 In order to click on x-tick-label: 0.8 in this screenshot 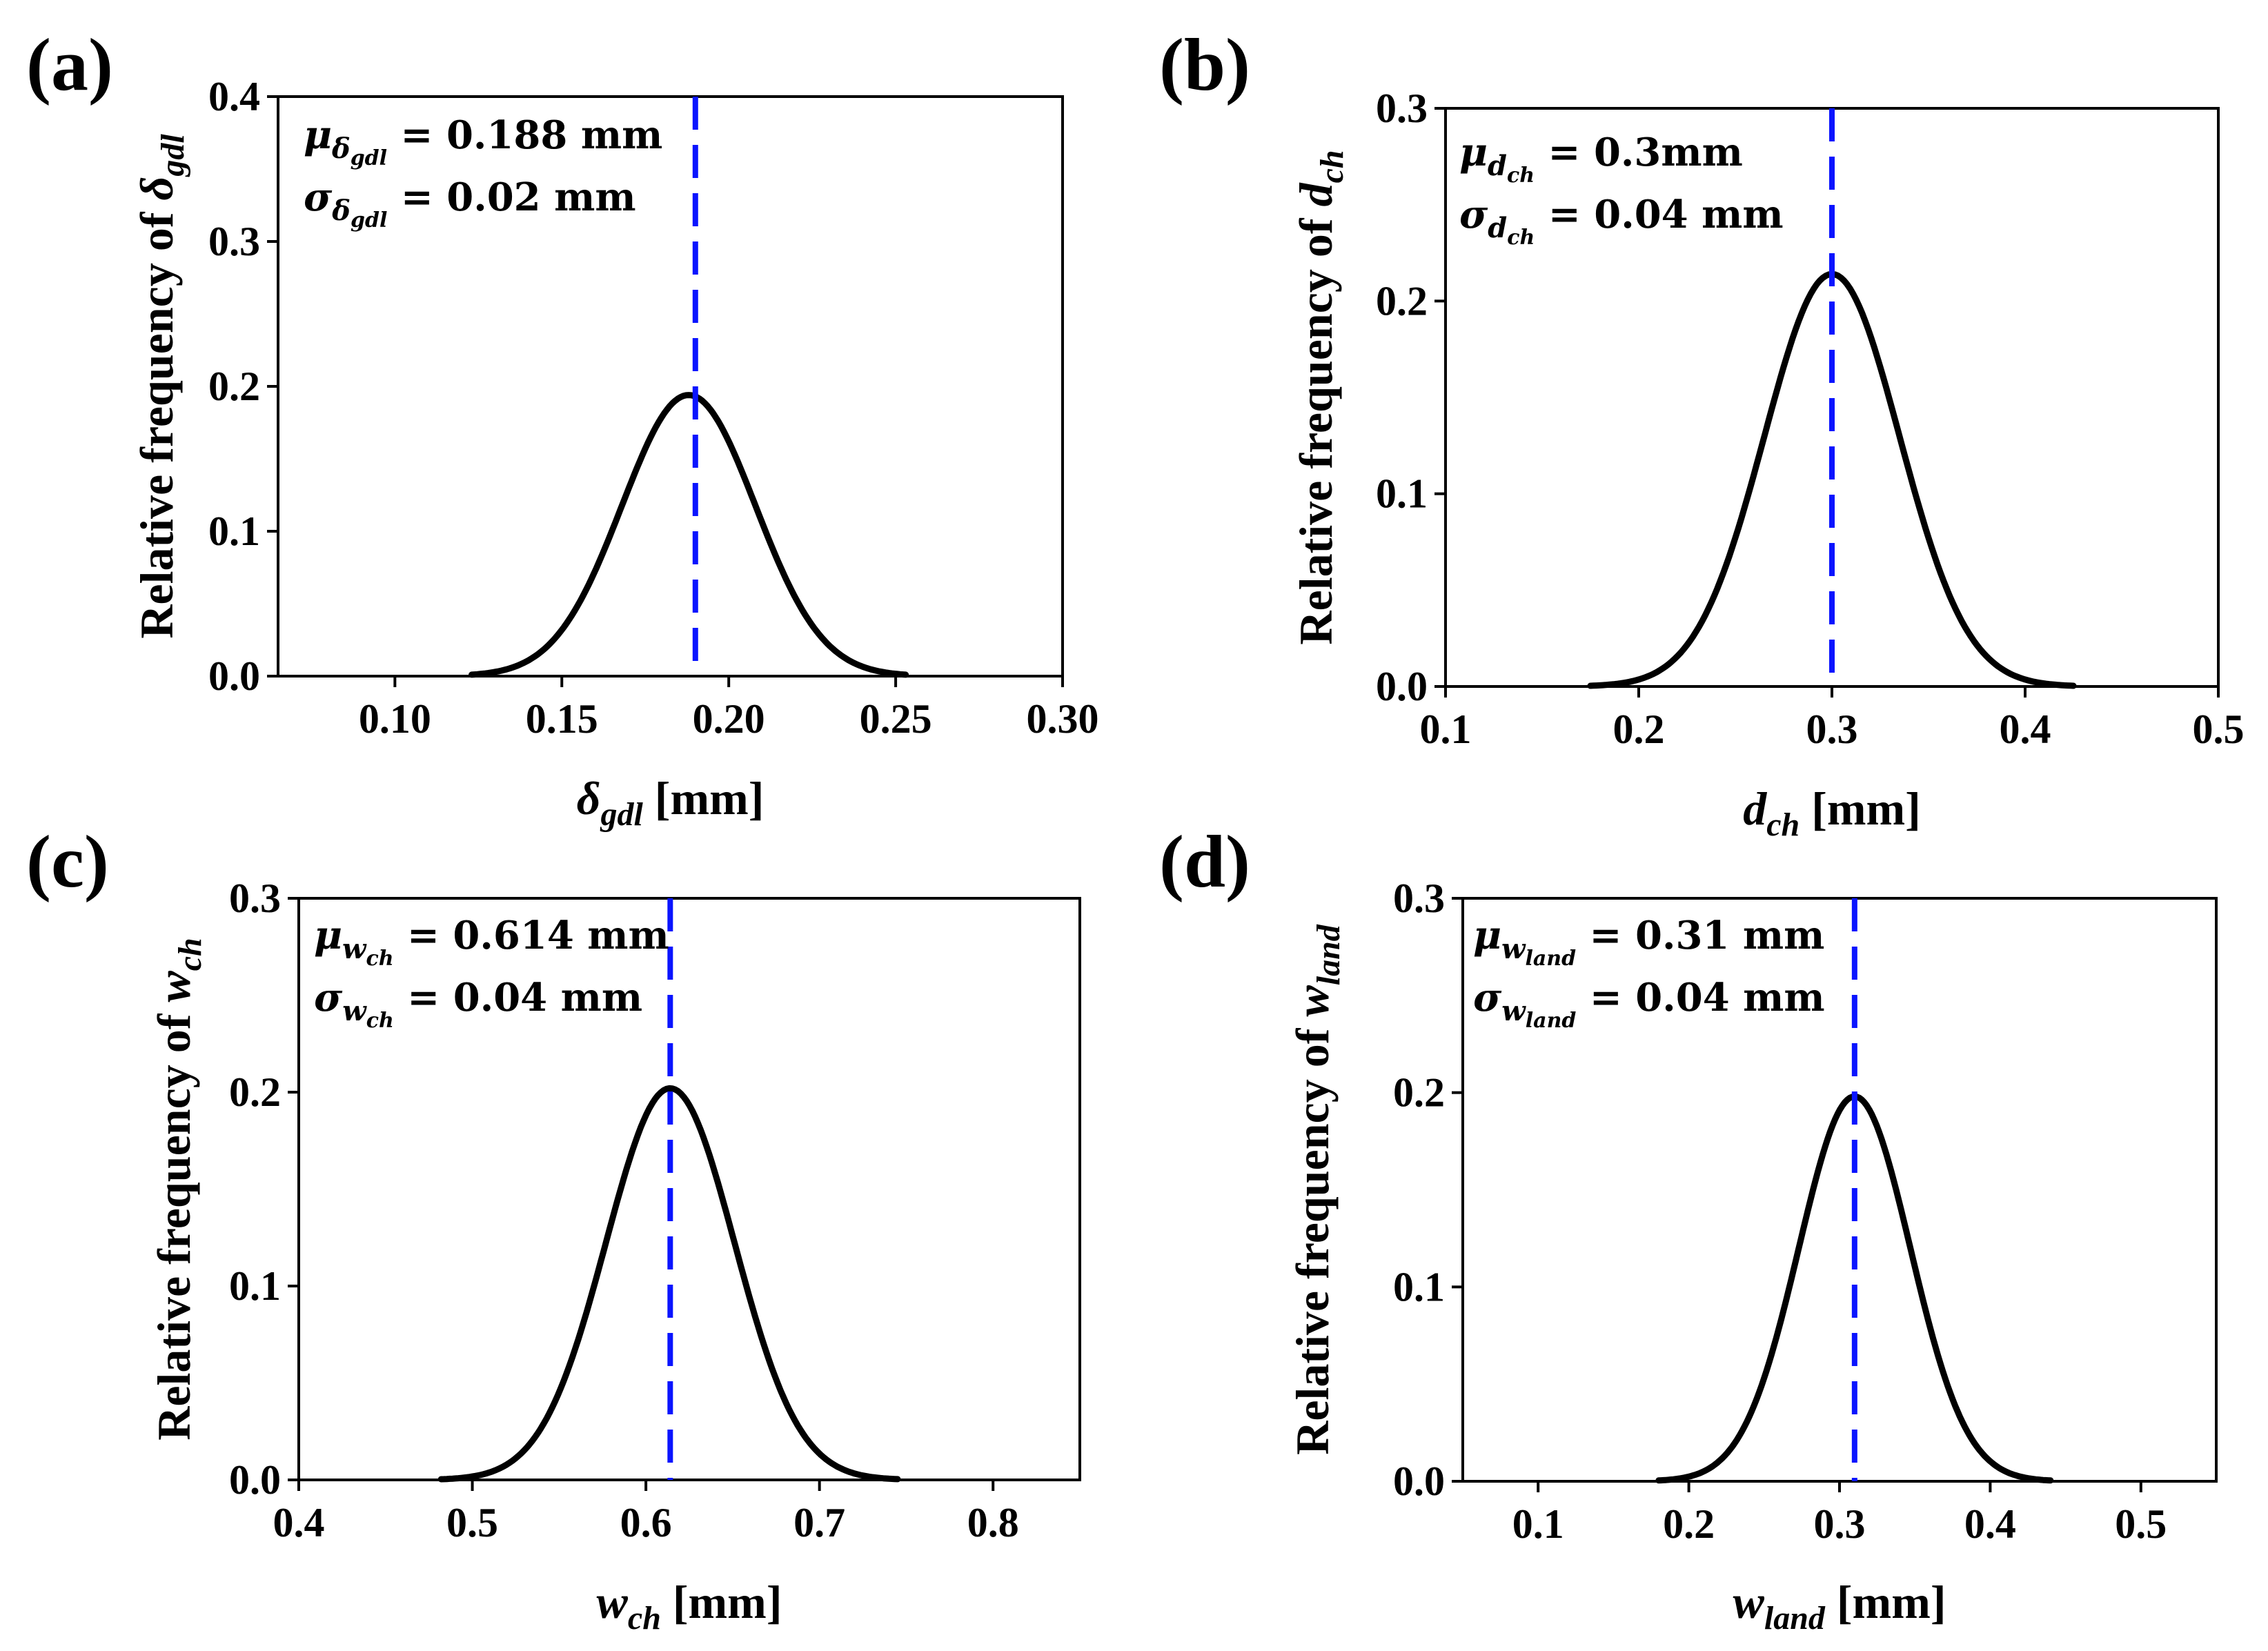, I will do `click(993, 1522)`.